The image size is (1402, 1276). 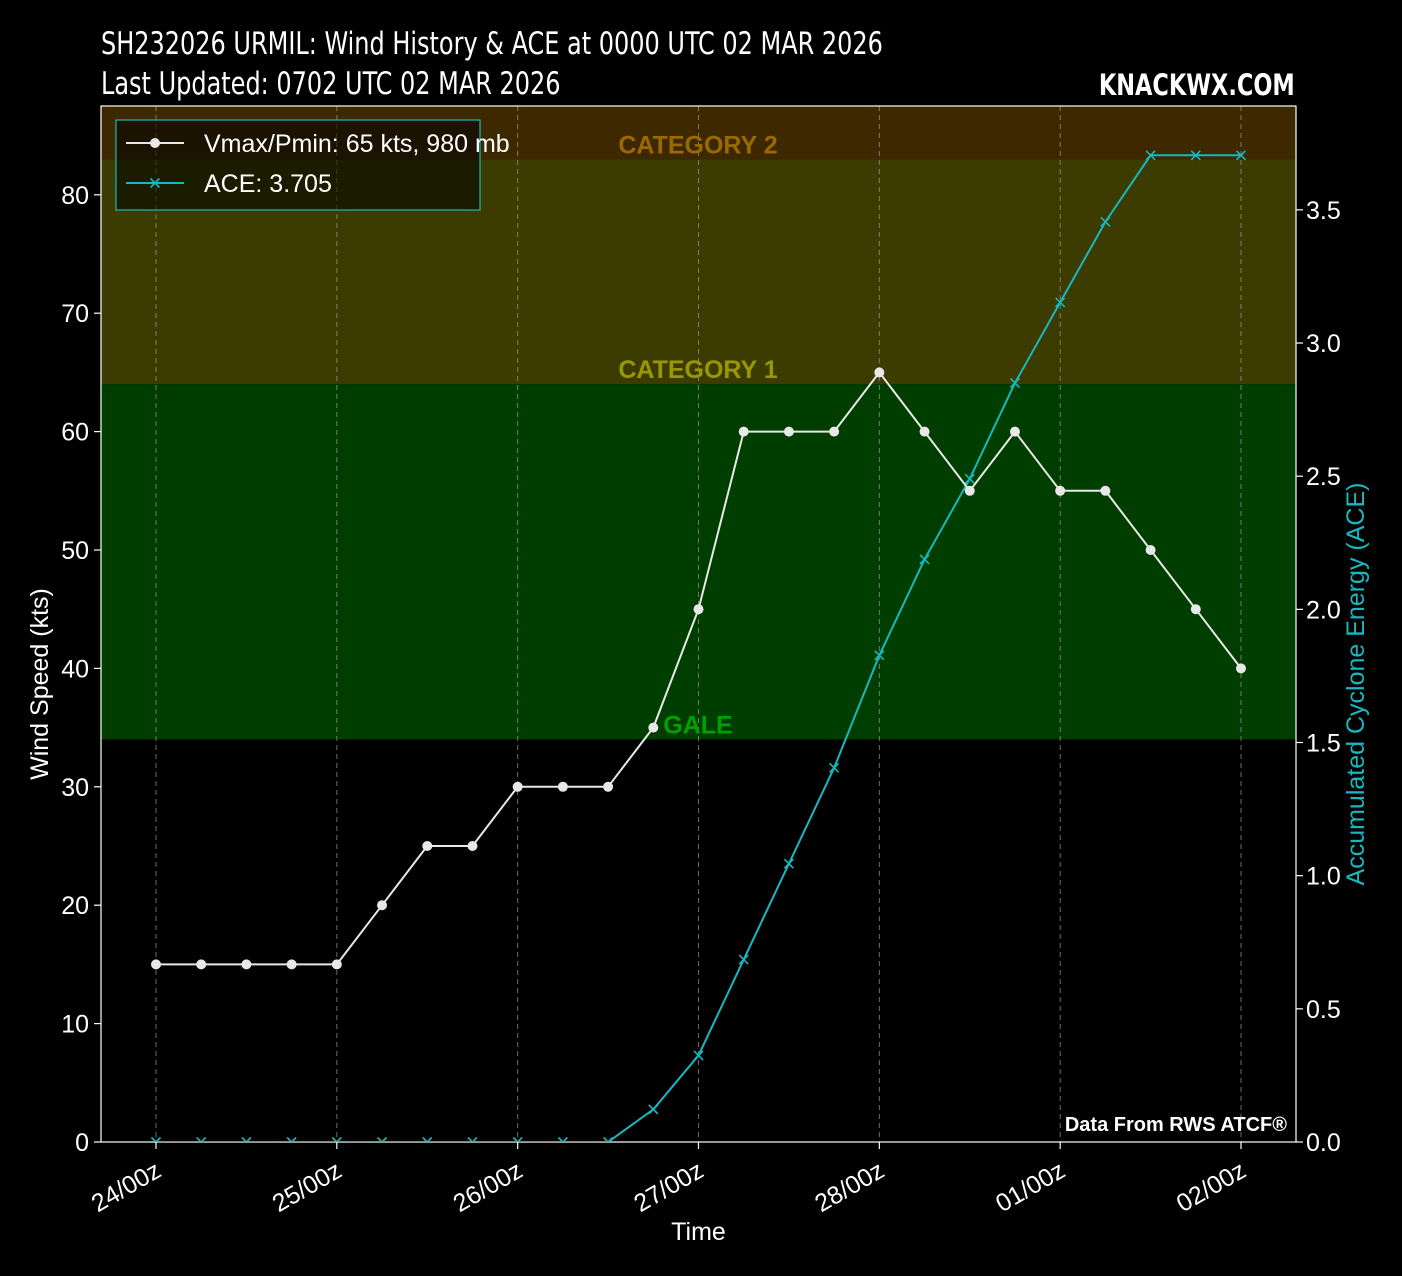 I want to click on x-axis-title: Time, so click(x=698, y=1232).